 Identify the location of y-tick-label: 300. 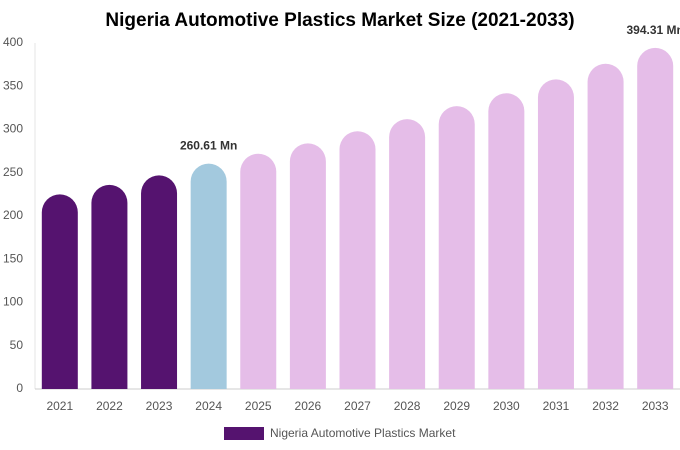
(13, 129).